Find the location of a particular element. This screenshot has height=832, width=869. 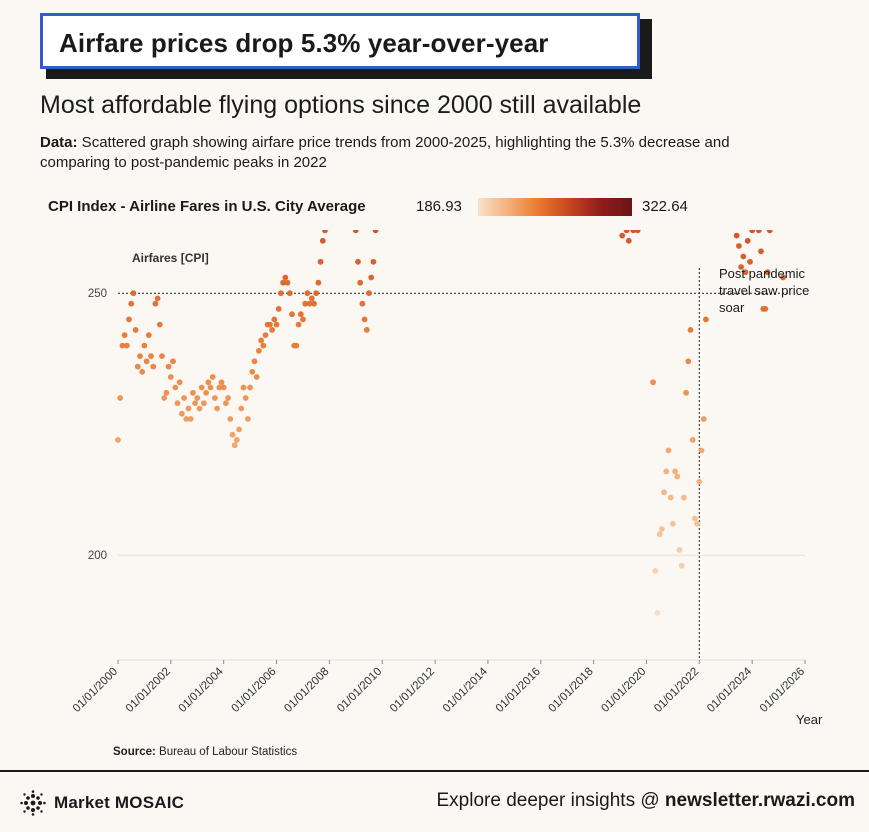

grid-lines is located at coordinates (461, 609).